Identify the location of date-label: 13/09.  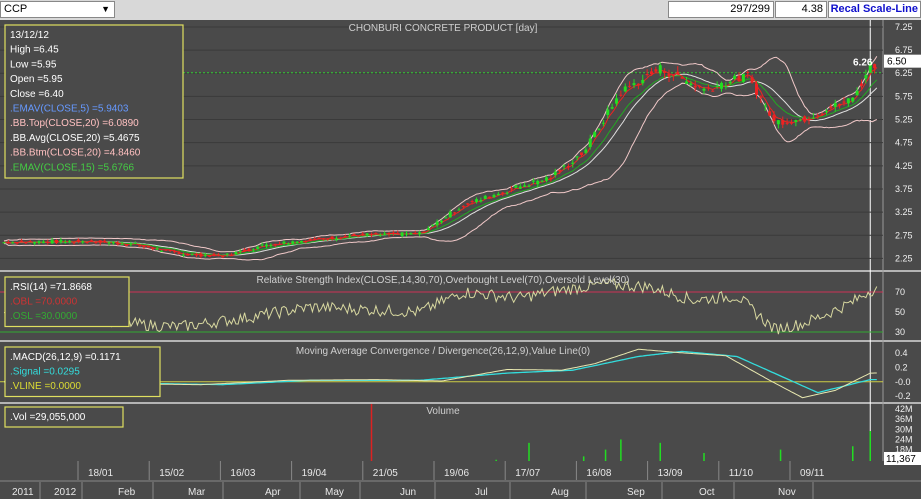
(670, 473).